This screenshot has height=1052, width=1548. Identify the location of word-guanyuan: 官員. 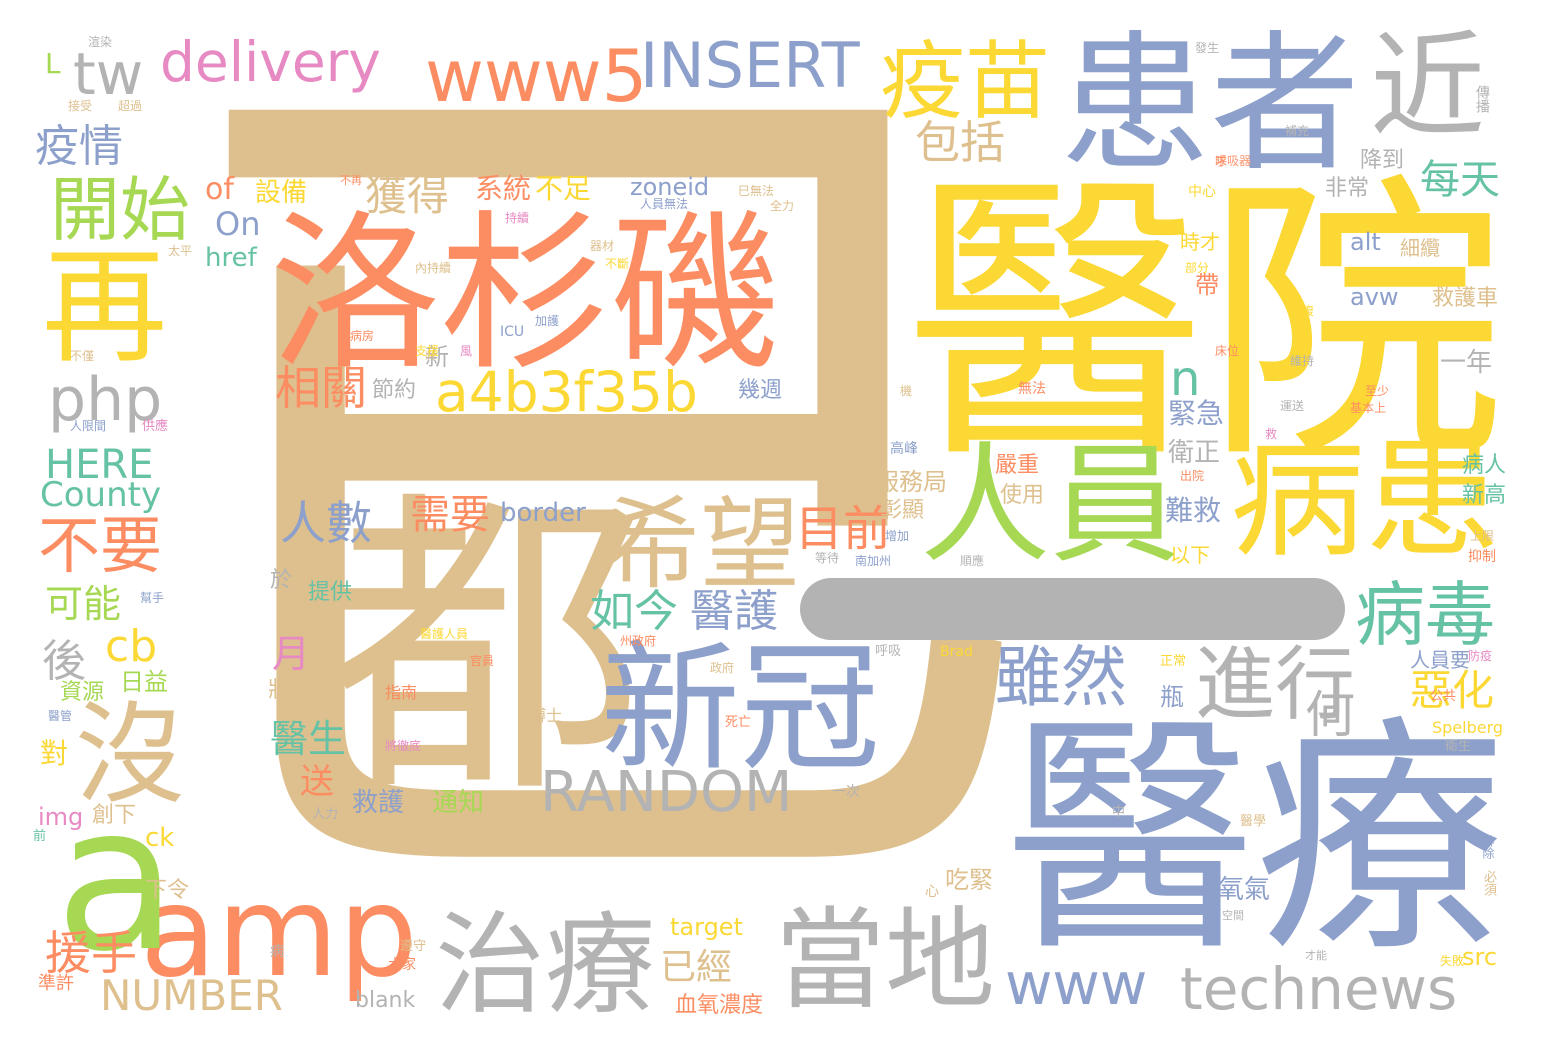
(482, 661).